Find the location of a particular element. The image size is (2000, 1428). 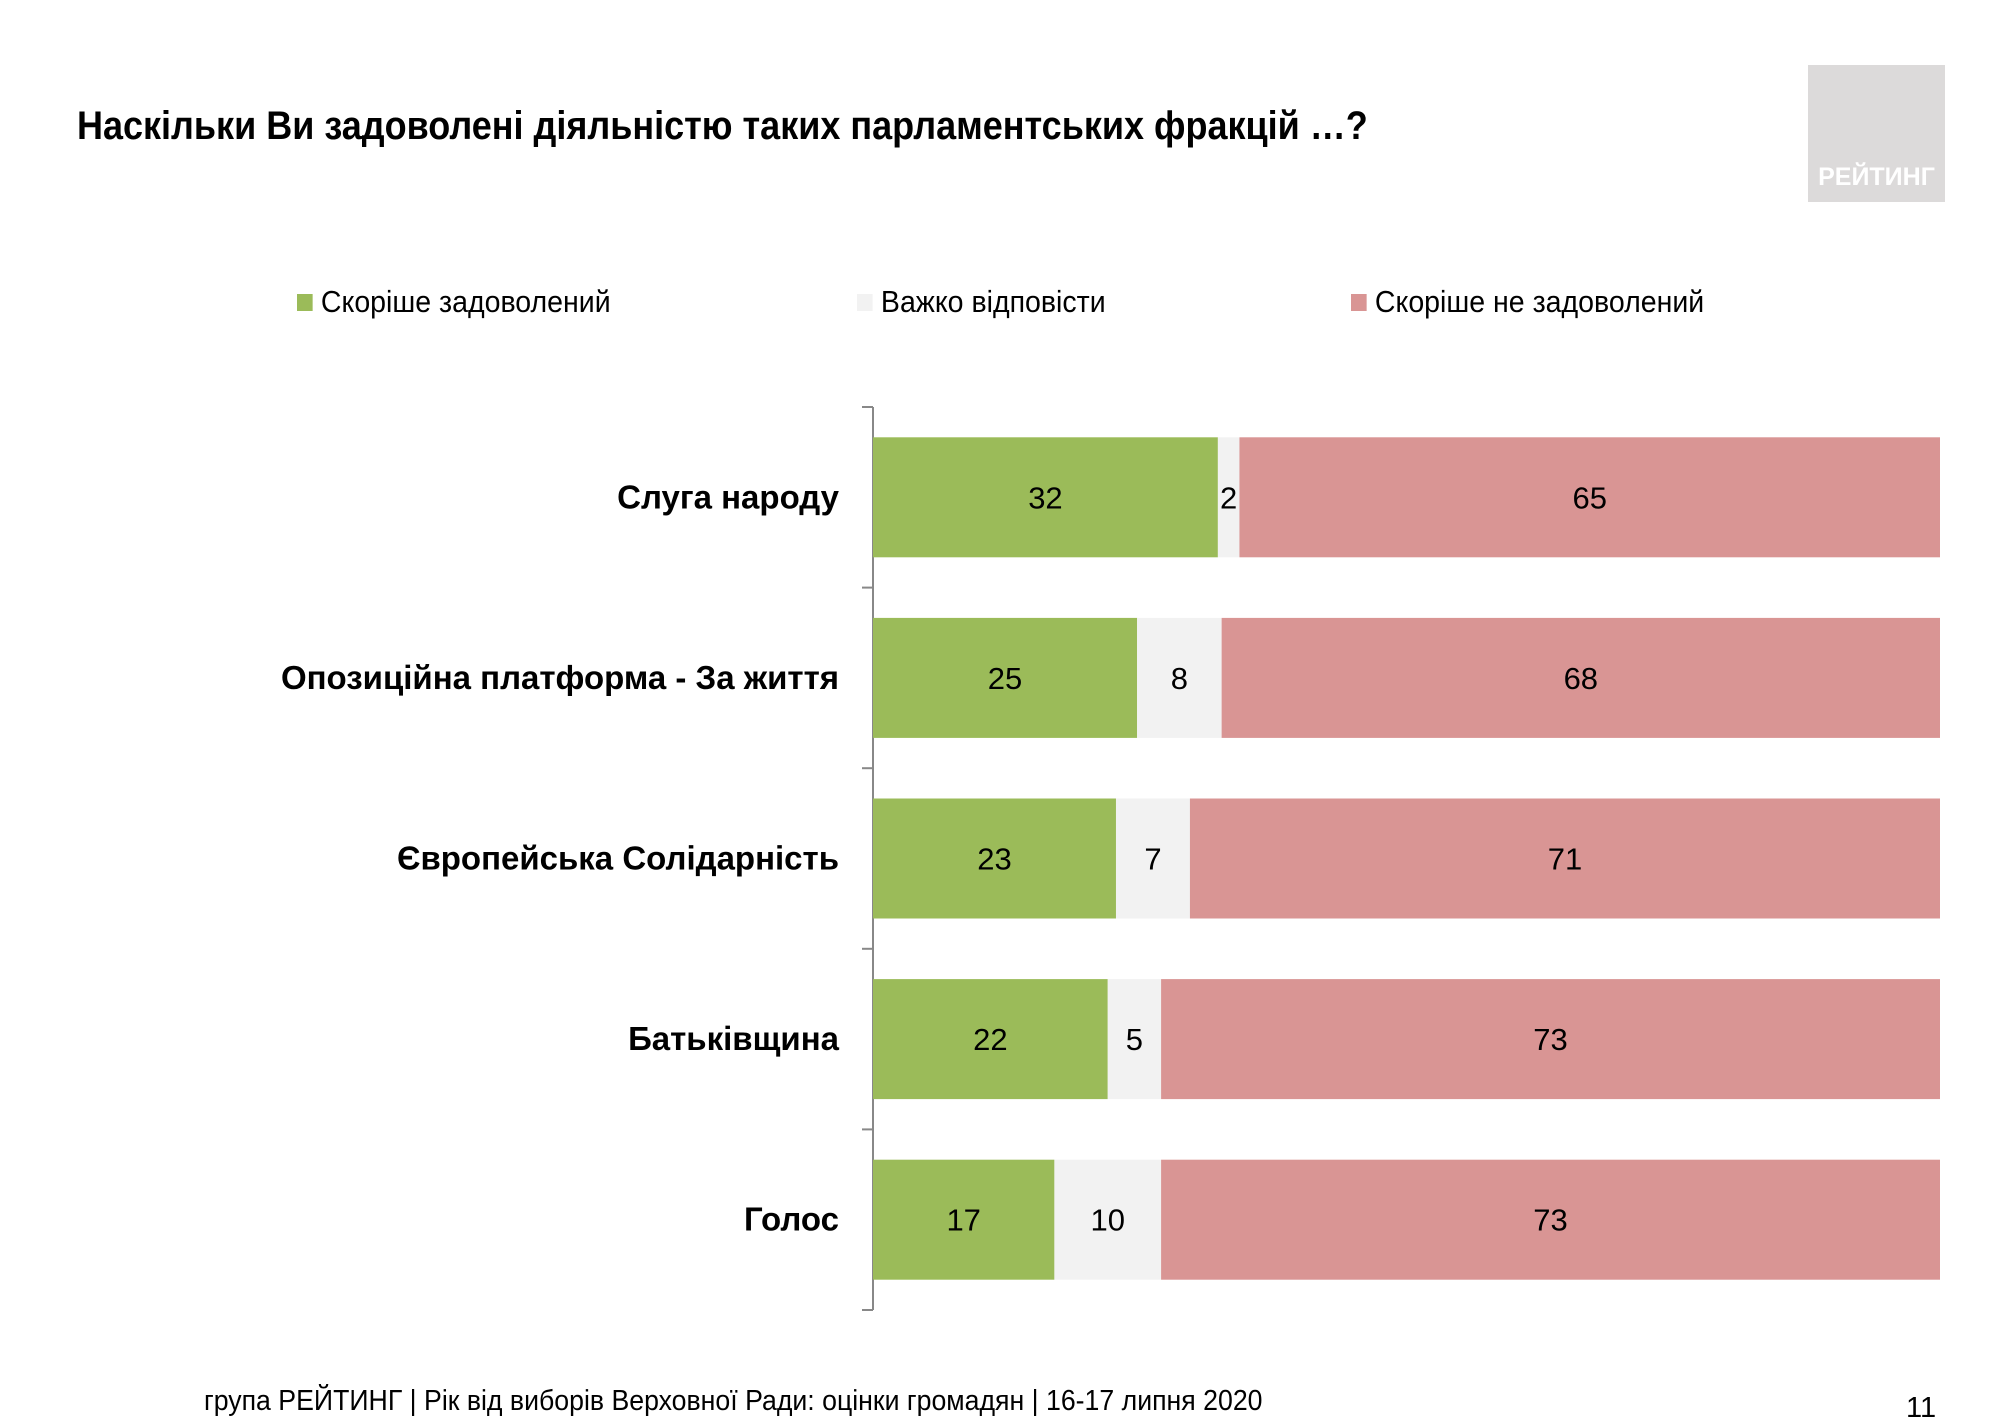

data-label: 10 is located at coordinates (1107, 1220).